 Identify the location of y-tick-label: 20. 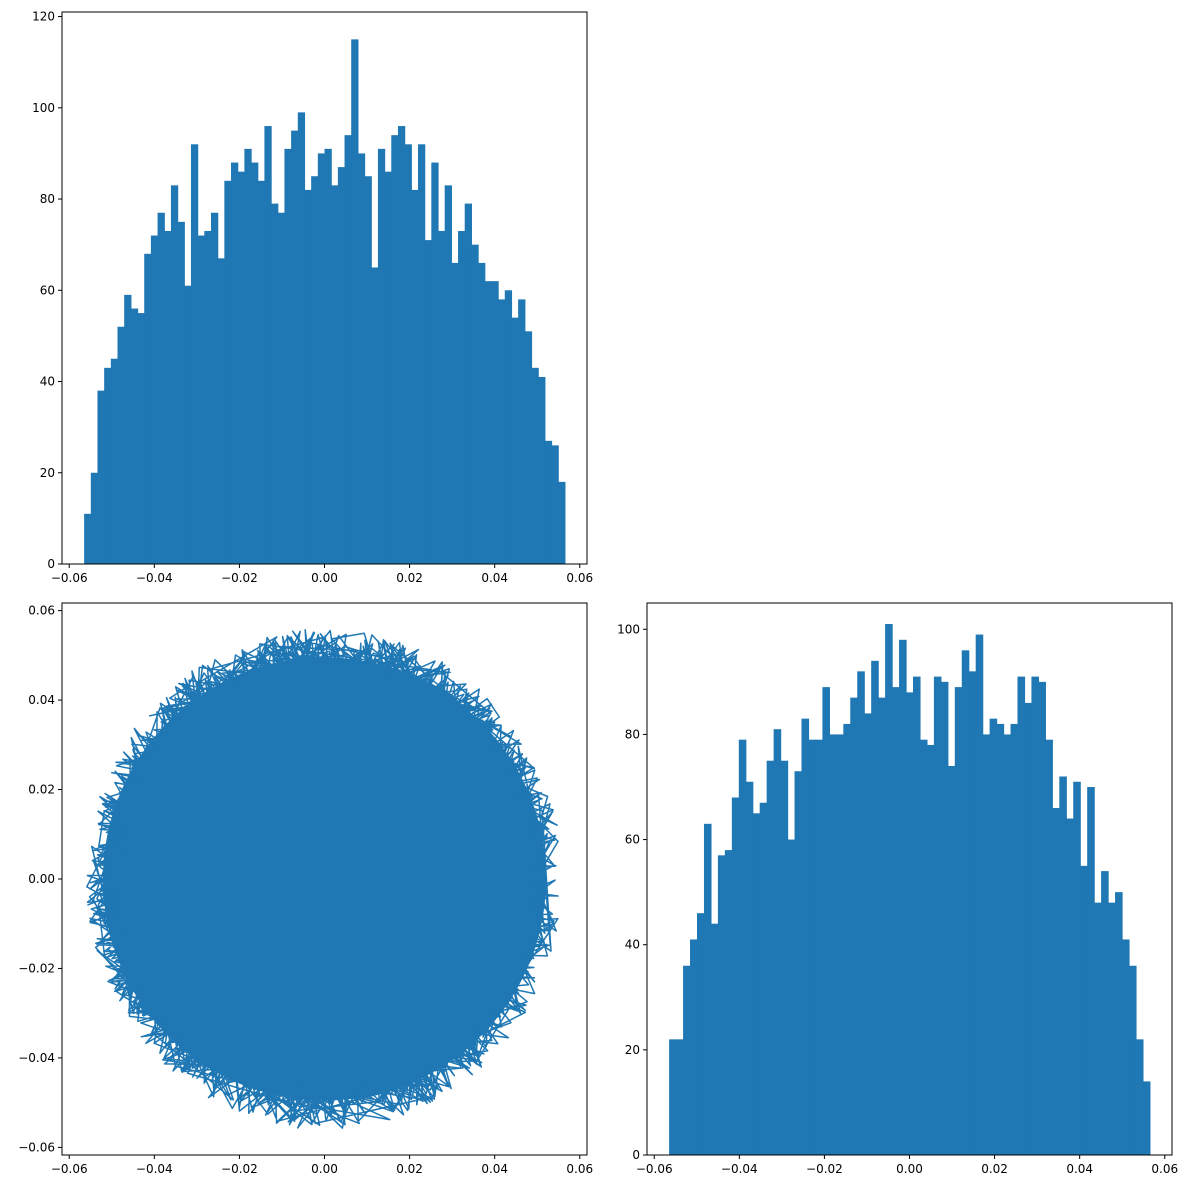
(632, 1050).